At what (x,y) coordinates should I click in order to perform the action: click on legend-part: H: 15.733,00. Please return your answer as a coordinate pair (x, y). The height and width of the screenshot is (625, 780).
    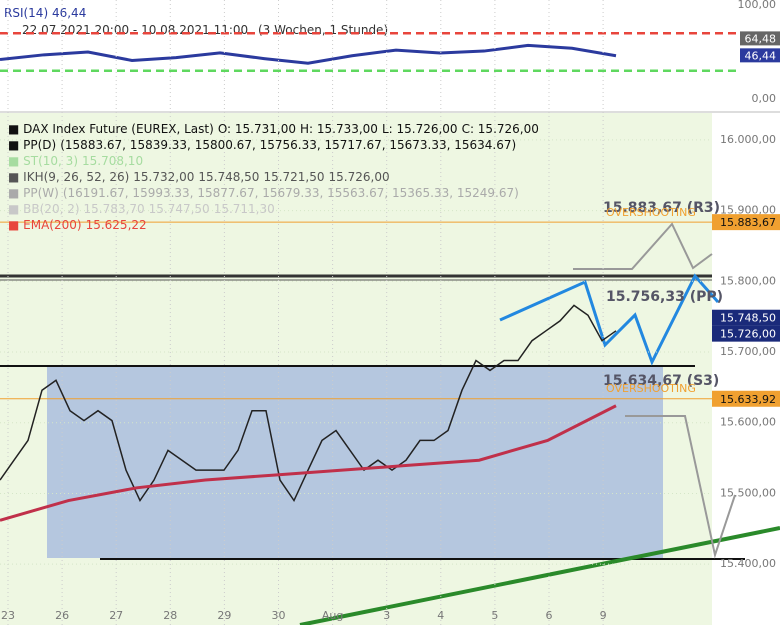
    Looking at the image, I should click on (339, 129).